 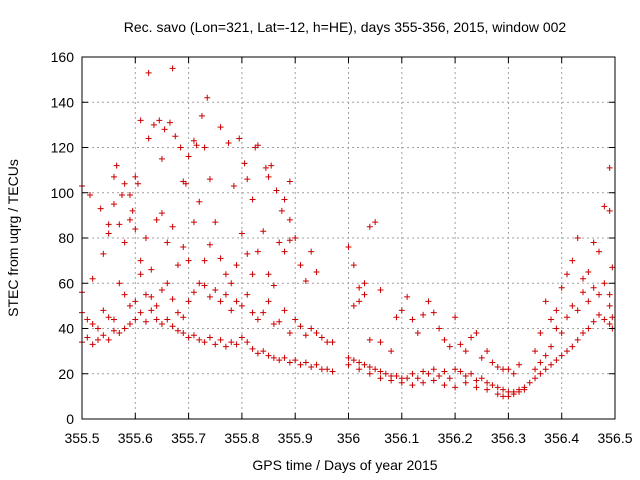 What do you see at coordinates (508, 438) in the screenshot?
I see `x-tick-label: 356.3` at bounding box center [508, 438].